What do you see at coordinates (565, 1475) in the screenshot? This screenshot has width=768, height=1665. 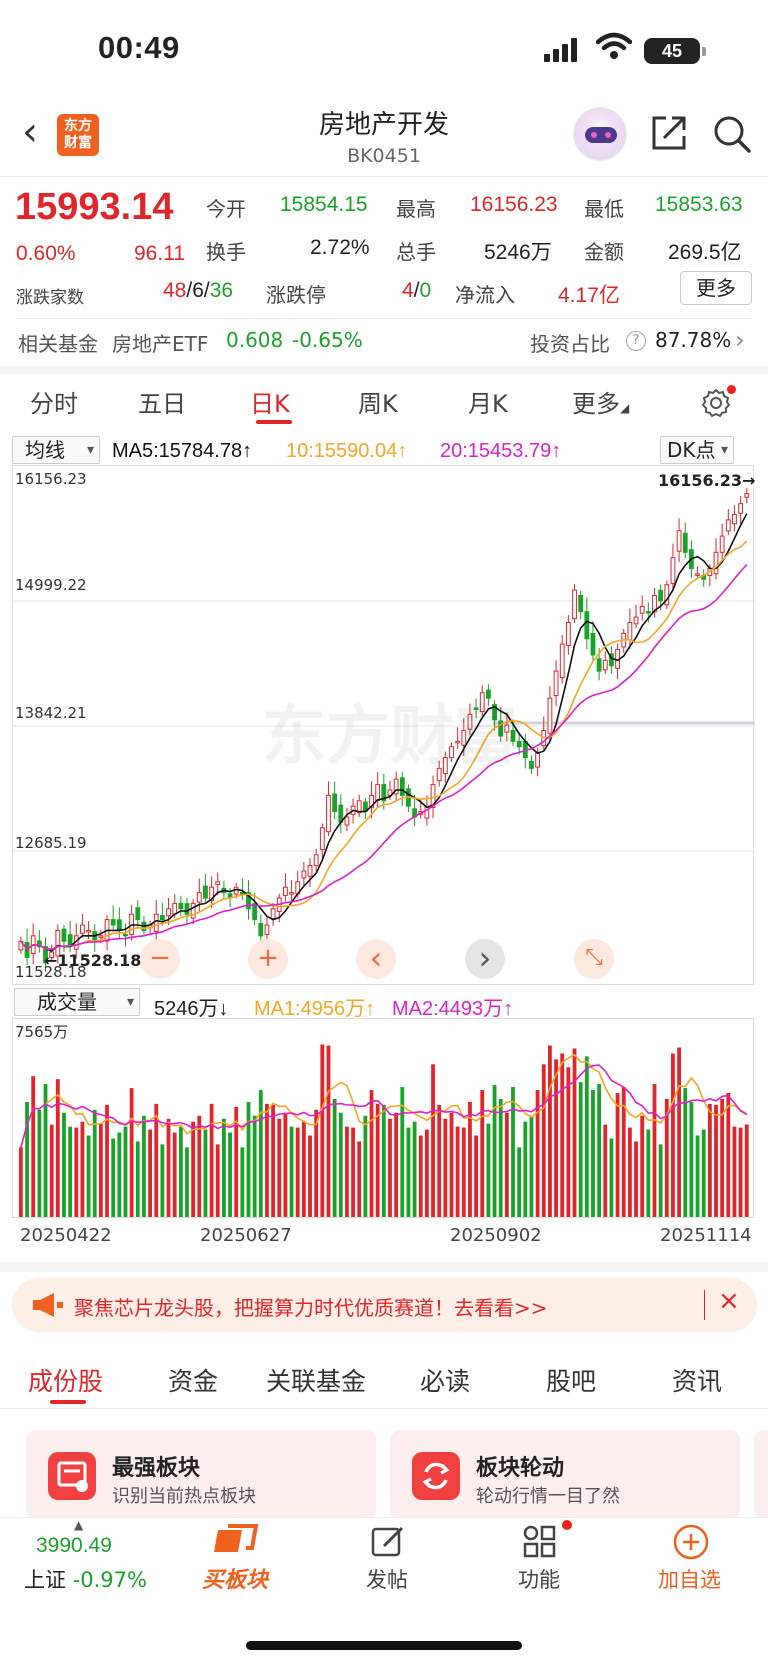 I see `card-sector-rotation: 板块轮动 轮动行情一目了然` at bounding box center [565, 1475].